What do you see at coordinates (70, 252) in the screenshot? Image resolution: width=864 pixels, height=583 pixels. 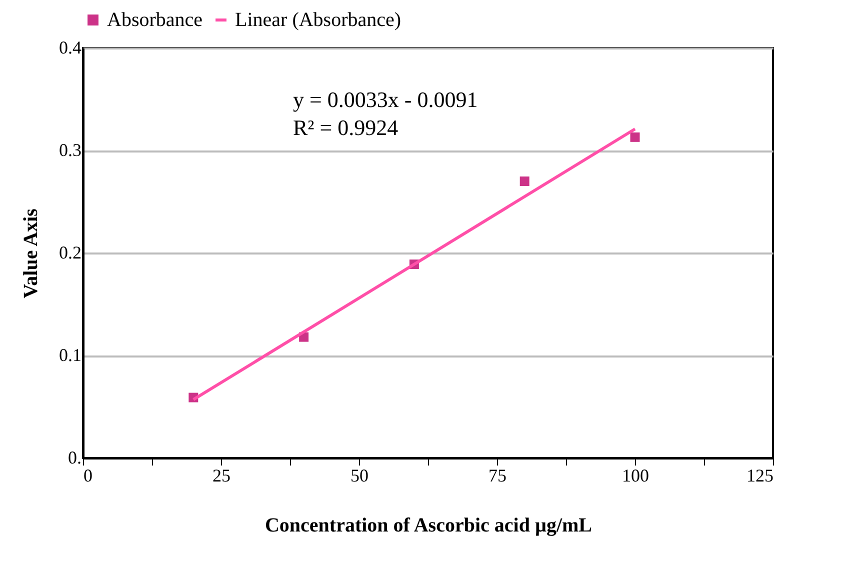 I see `y-tick-label: 0.2` at bounding box center [70, 252].